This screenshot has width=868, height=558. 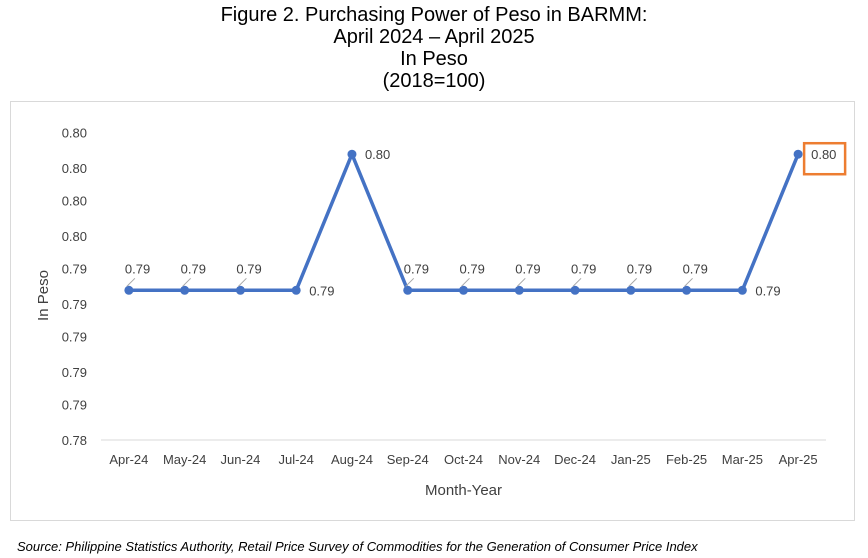 I want to click on x-tick-label: Mar-25, so click(x=742, y=459).